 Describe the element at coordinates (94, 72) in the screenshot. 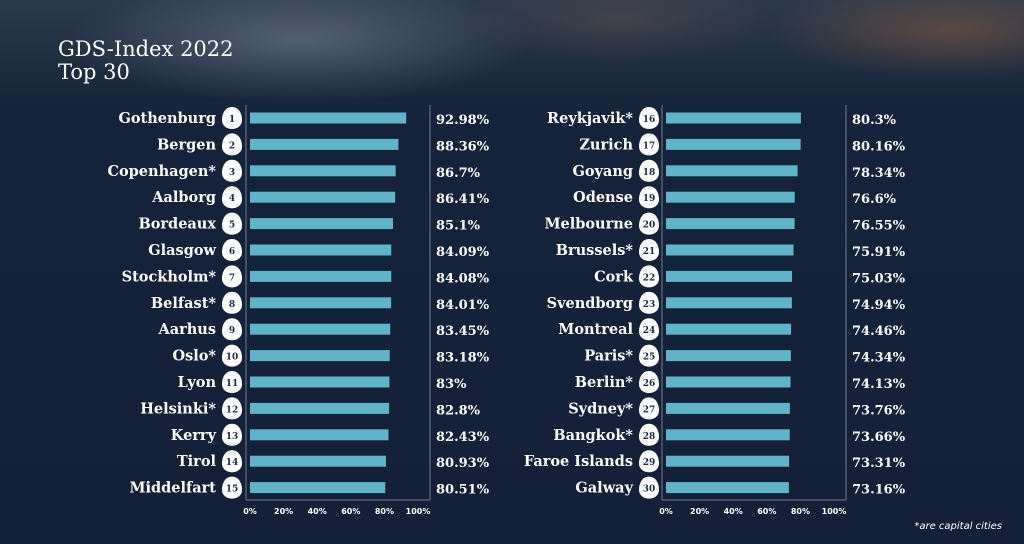

I see `title-line-2: Top 30` at that location.